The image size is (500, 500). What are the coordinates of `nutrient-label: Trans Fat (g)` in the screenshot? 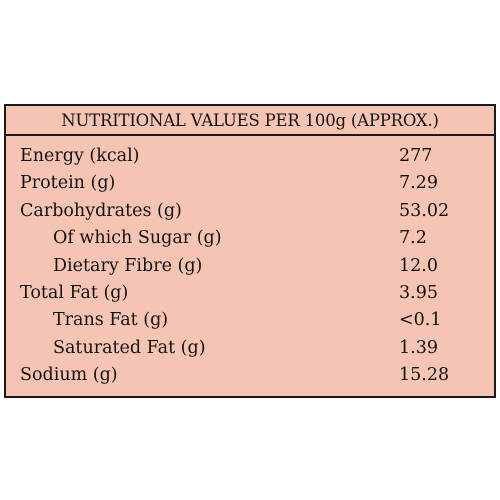 It's located at (111, 320).